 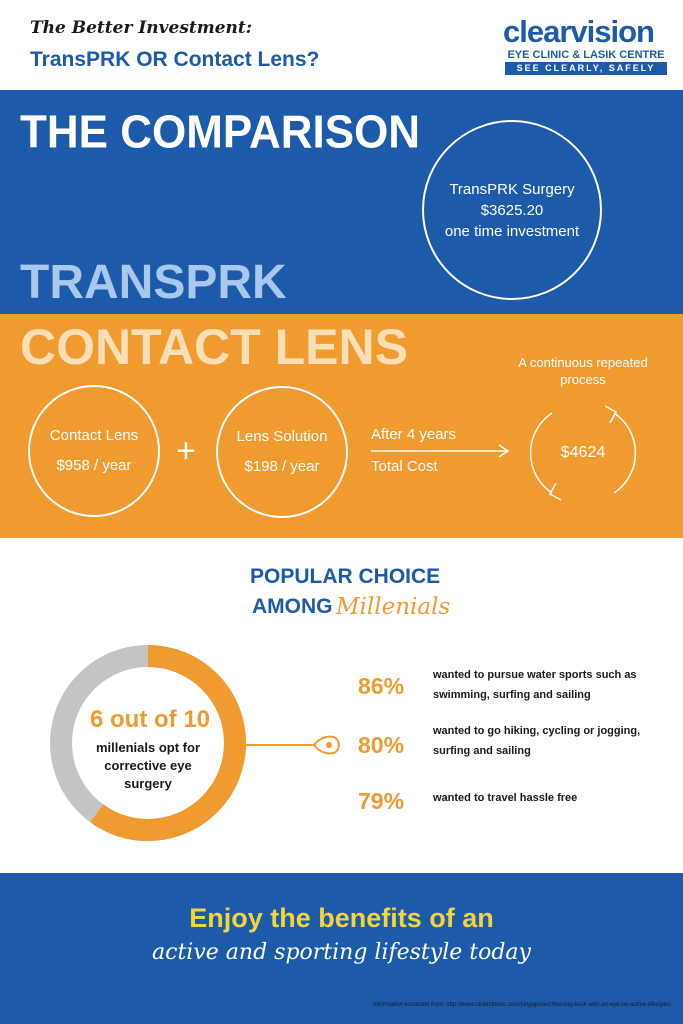 I want to click on millenials-donut-chart, so click(x=148, y=743).